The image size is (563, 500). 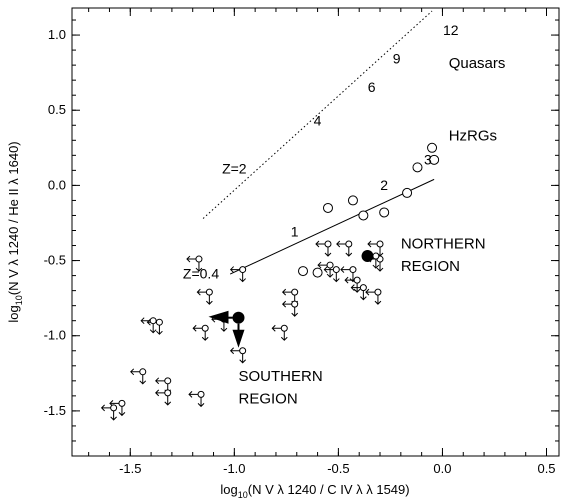 I want to click on x-tick-label: 0.0, so click(x=442, y=468).